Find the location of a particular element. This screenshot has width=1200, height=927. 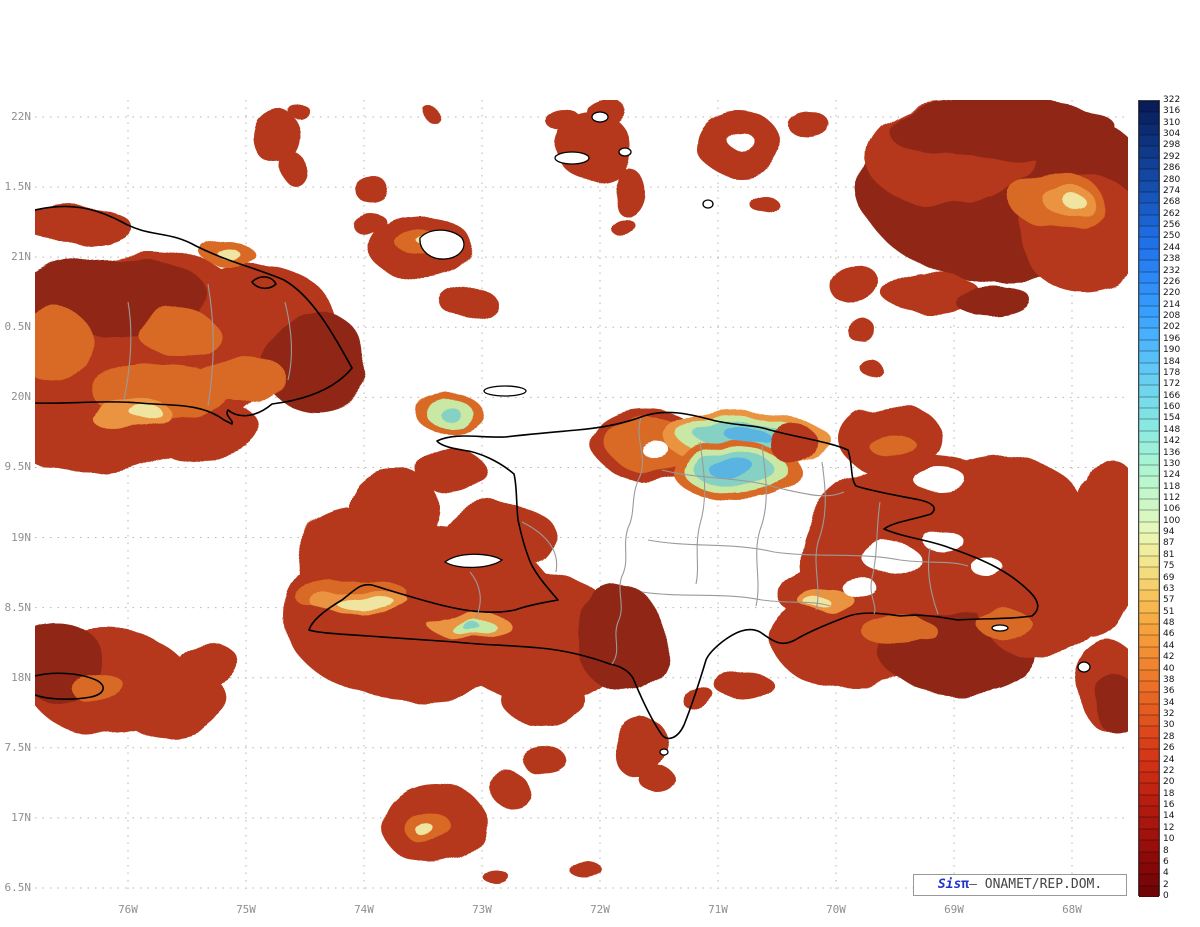

lon-tick-label: 76W is located at coordinates (128, 909).